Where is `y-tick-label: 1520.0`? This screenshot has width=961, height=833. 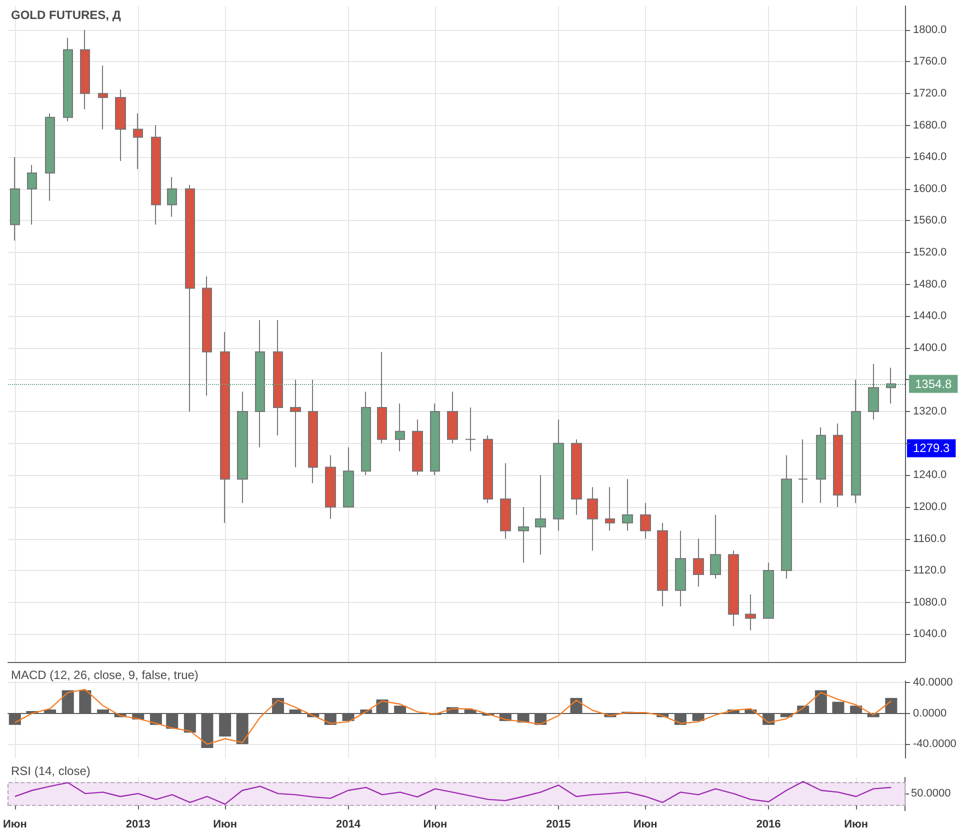
y-tick-label: 1520.0 is located at coordinates (930, 252).